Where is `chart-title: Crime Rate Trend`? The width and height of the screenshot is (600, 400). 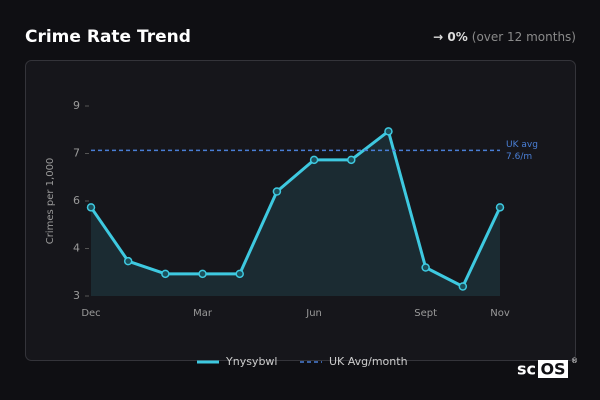 chart-title: Crime Rate Trend is located at coordinates (108, 37).